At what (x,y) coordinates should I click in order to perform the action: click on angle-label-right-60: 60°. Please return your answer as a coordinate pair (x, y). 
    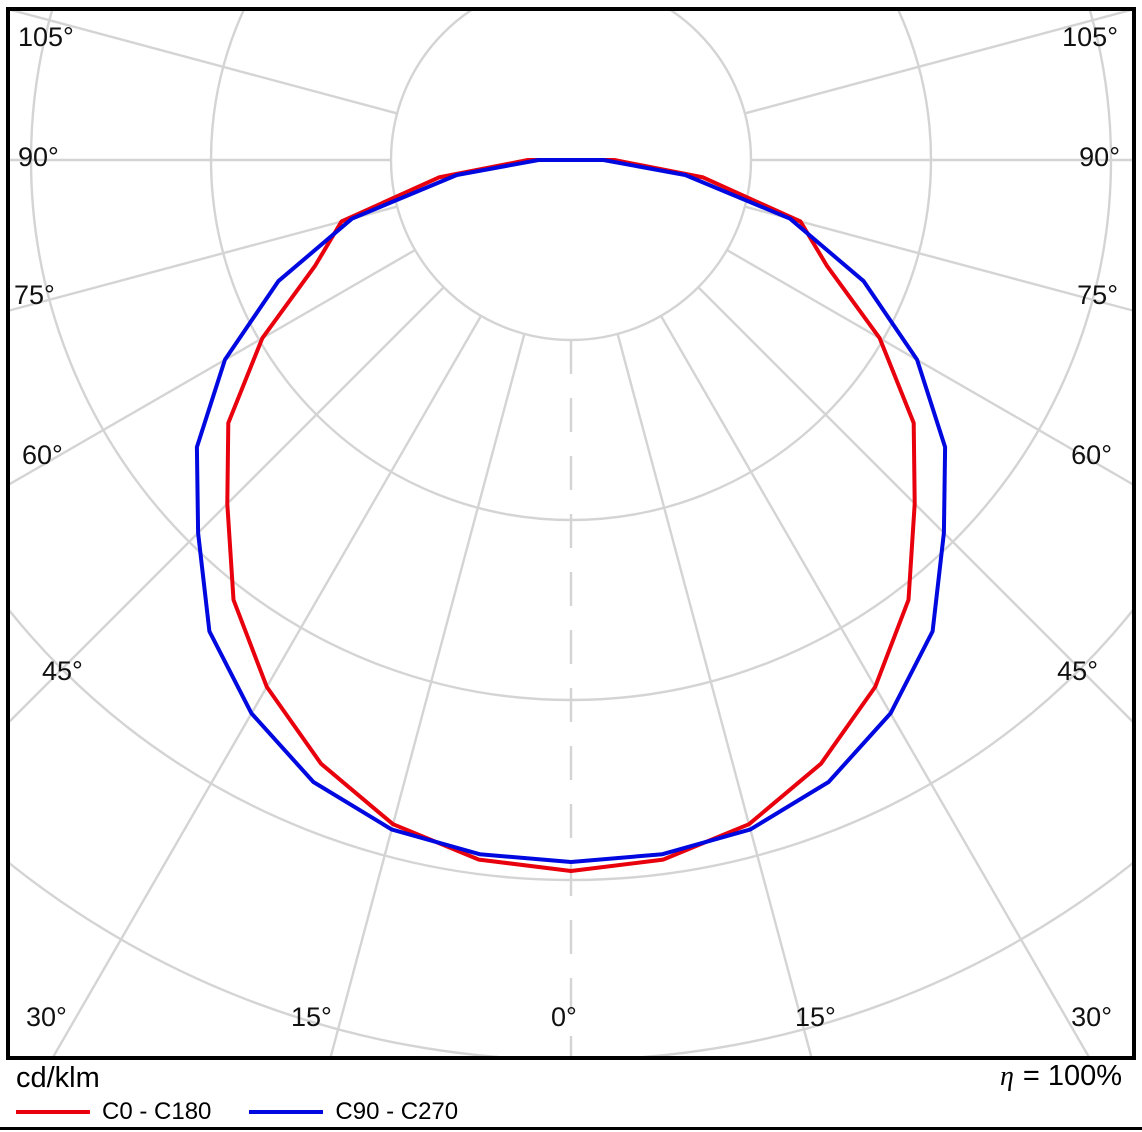
    Looking at the image, I should click on (1091, 455).